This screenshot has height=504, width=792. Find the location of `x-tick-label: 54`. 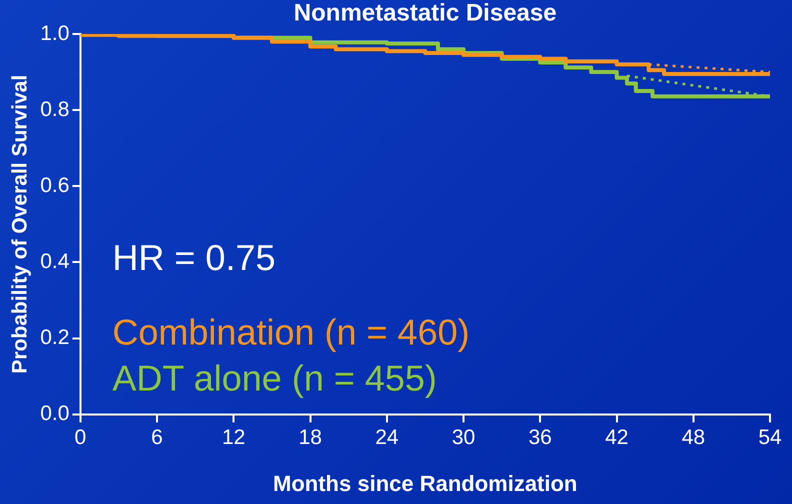

x-tick-label: 54 is located at coordinates (770, 437).